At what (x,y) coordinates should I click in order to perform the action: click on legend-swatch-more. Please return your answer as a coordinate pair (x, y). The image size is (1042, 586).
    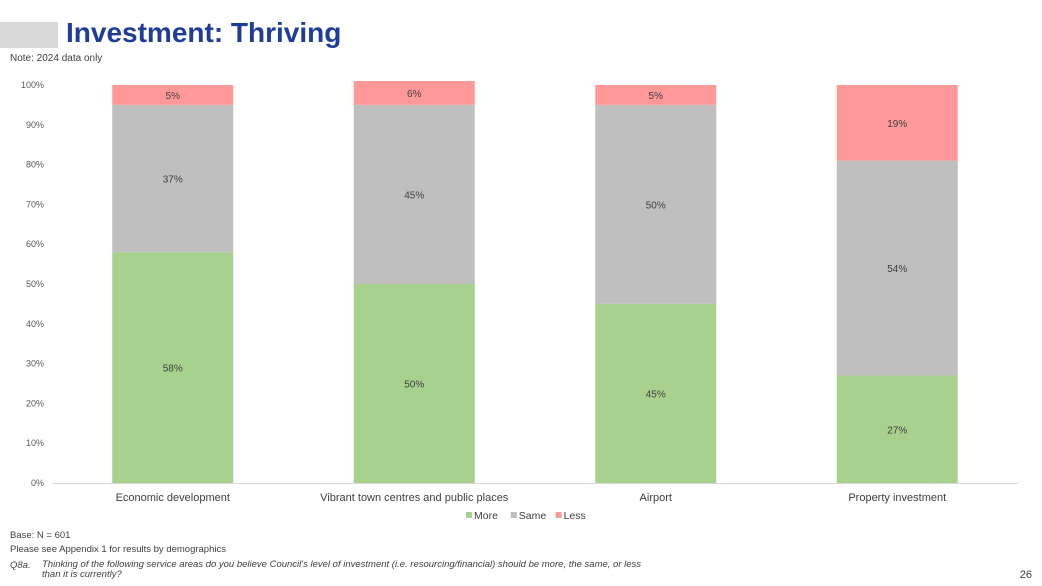
    Looking at the image, I should click on (469, 515).